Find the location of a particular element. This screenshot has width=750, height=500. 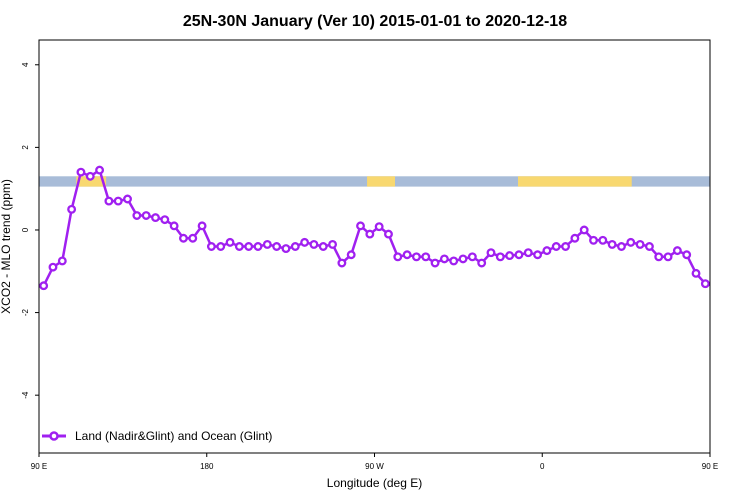

y-tick-label: -2 is located at coordinates (25, 312).